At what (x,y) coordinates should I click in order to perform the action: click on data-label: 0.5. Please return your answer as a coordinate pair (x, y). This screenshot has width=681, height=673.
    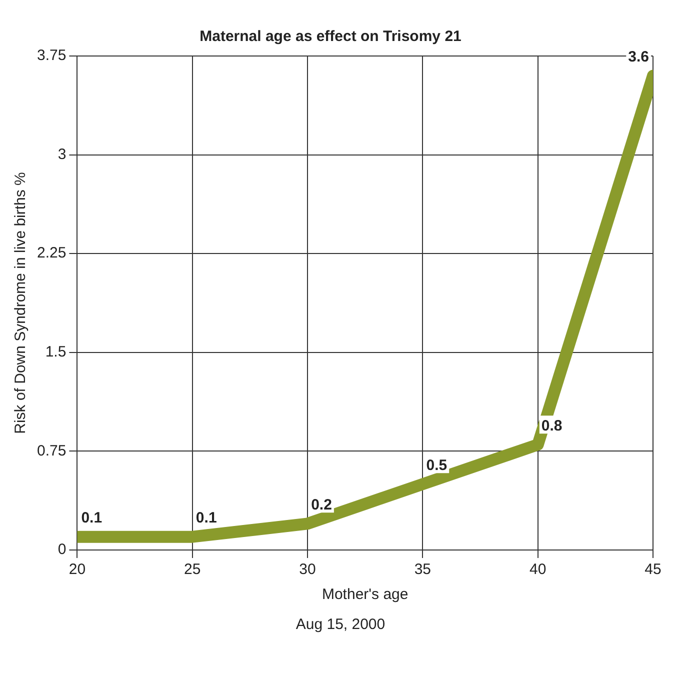
    Looking at the image, I should click on (437, 465).